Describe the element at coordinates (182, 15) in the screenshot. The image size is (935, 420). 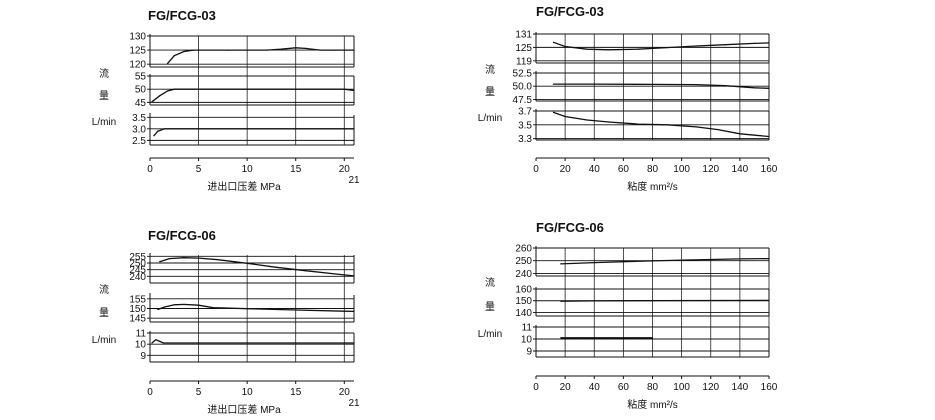
I see `chart-title: FG/FCG-03` at that location.